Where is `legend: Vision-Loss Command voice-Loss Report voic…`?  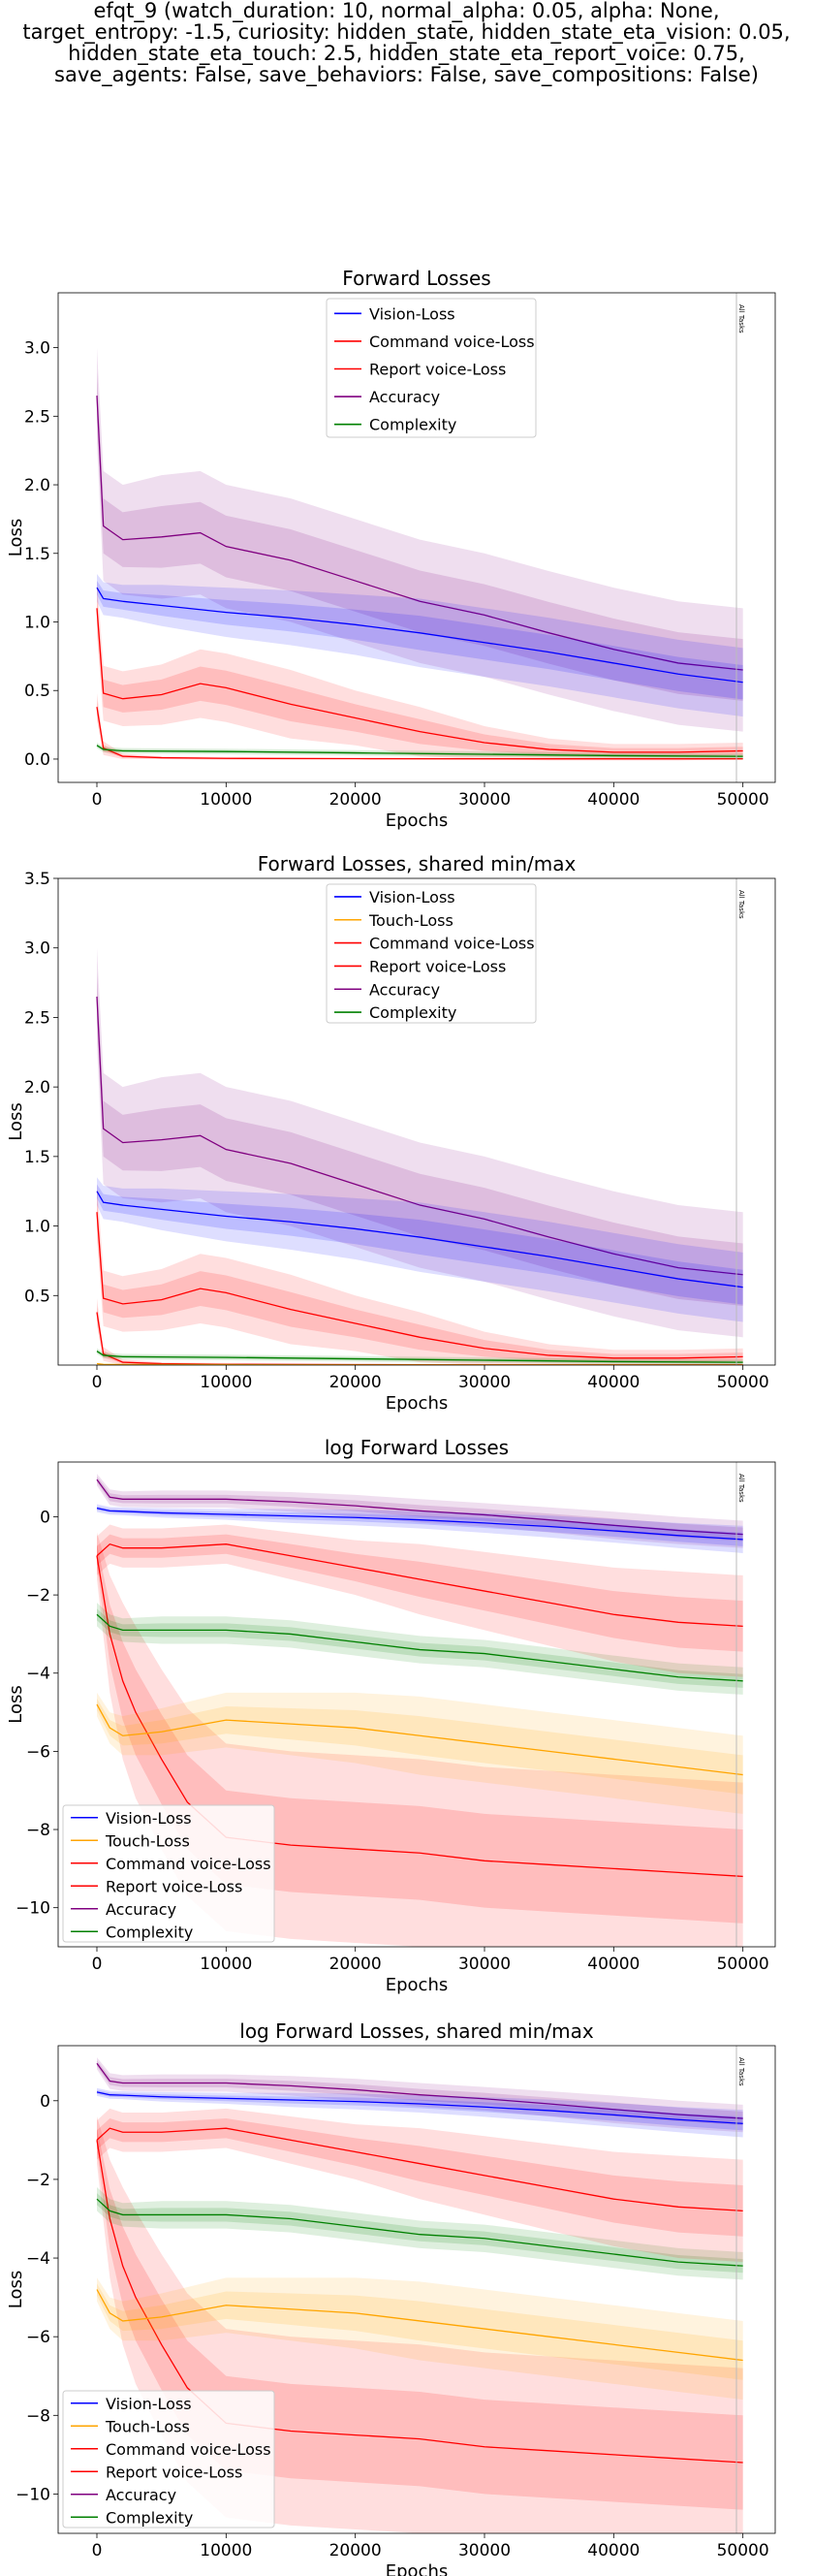
legend: Vision-Loss Command voice-Loss Report voic… is located at coordinates (432, 368).